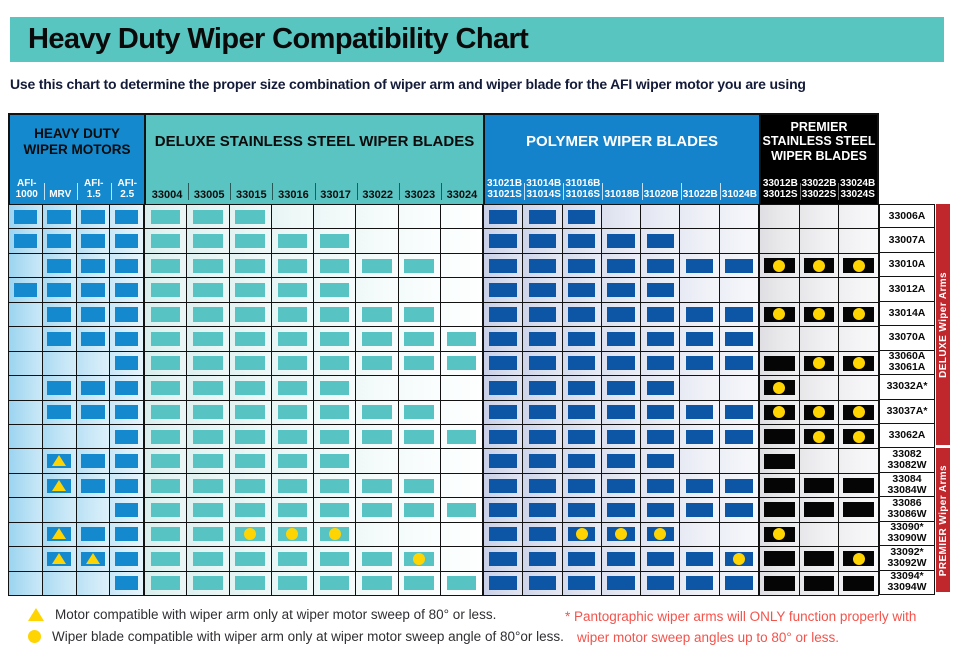 The height and width of the screenshot is (660, 958). Describe the element at coordinates (943, 325) in the screenshot. I see `arm-group-bar: DELUXE Wiper Arms` at that location.